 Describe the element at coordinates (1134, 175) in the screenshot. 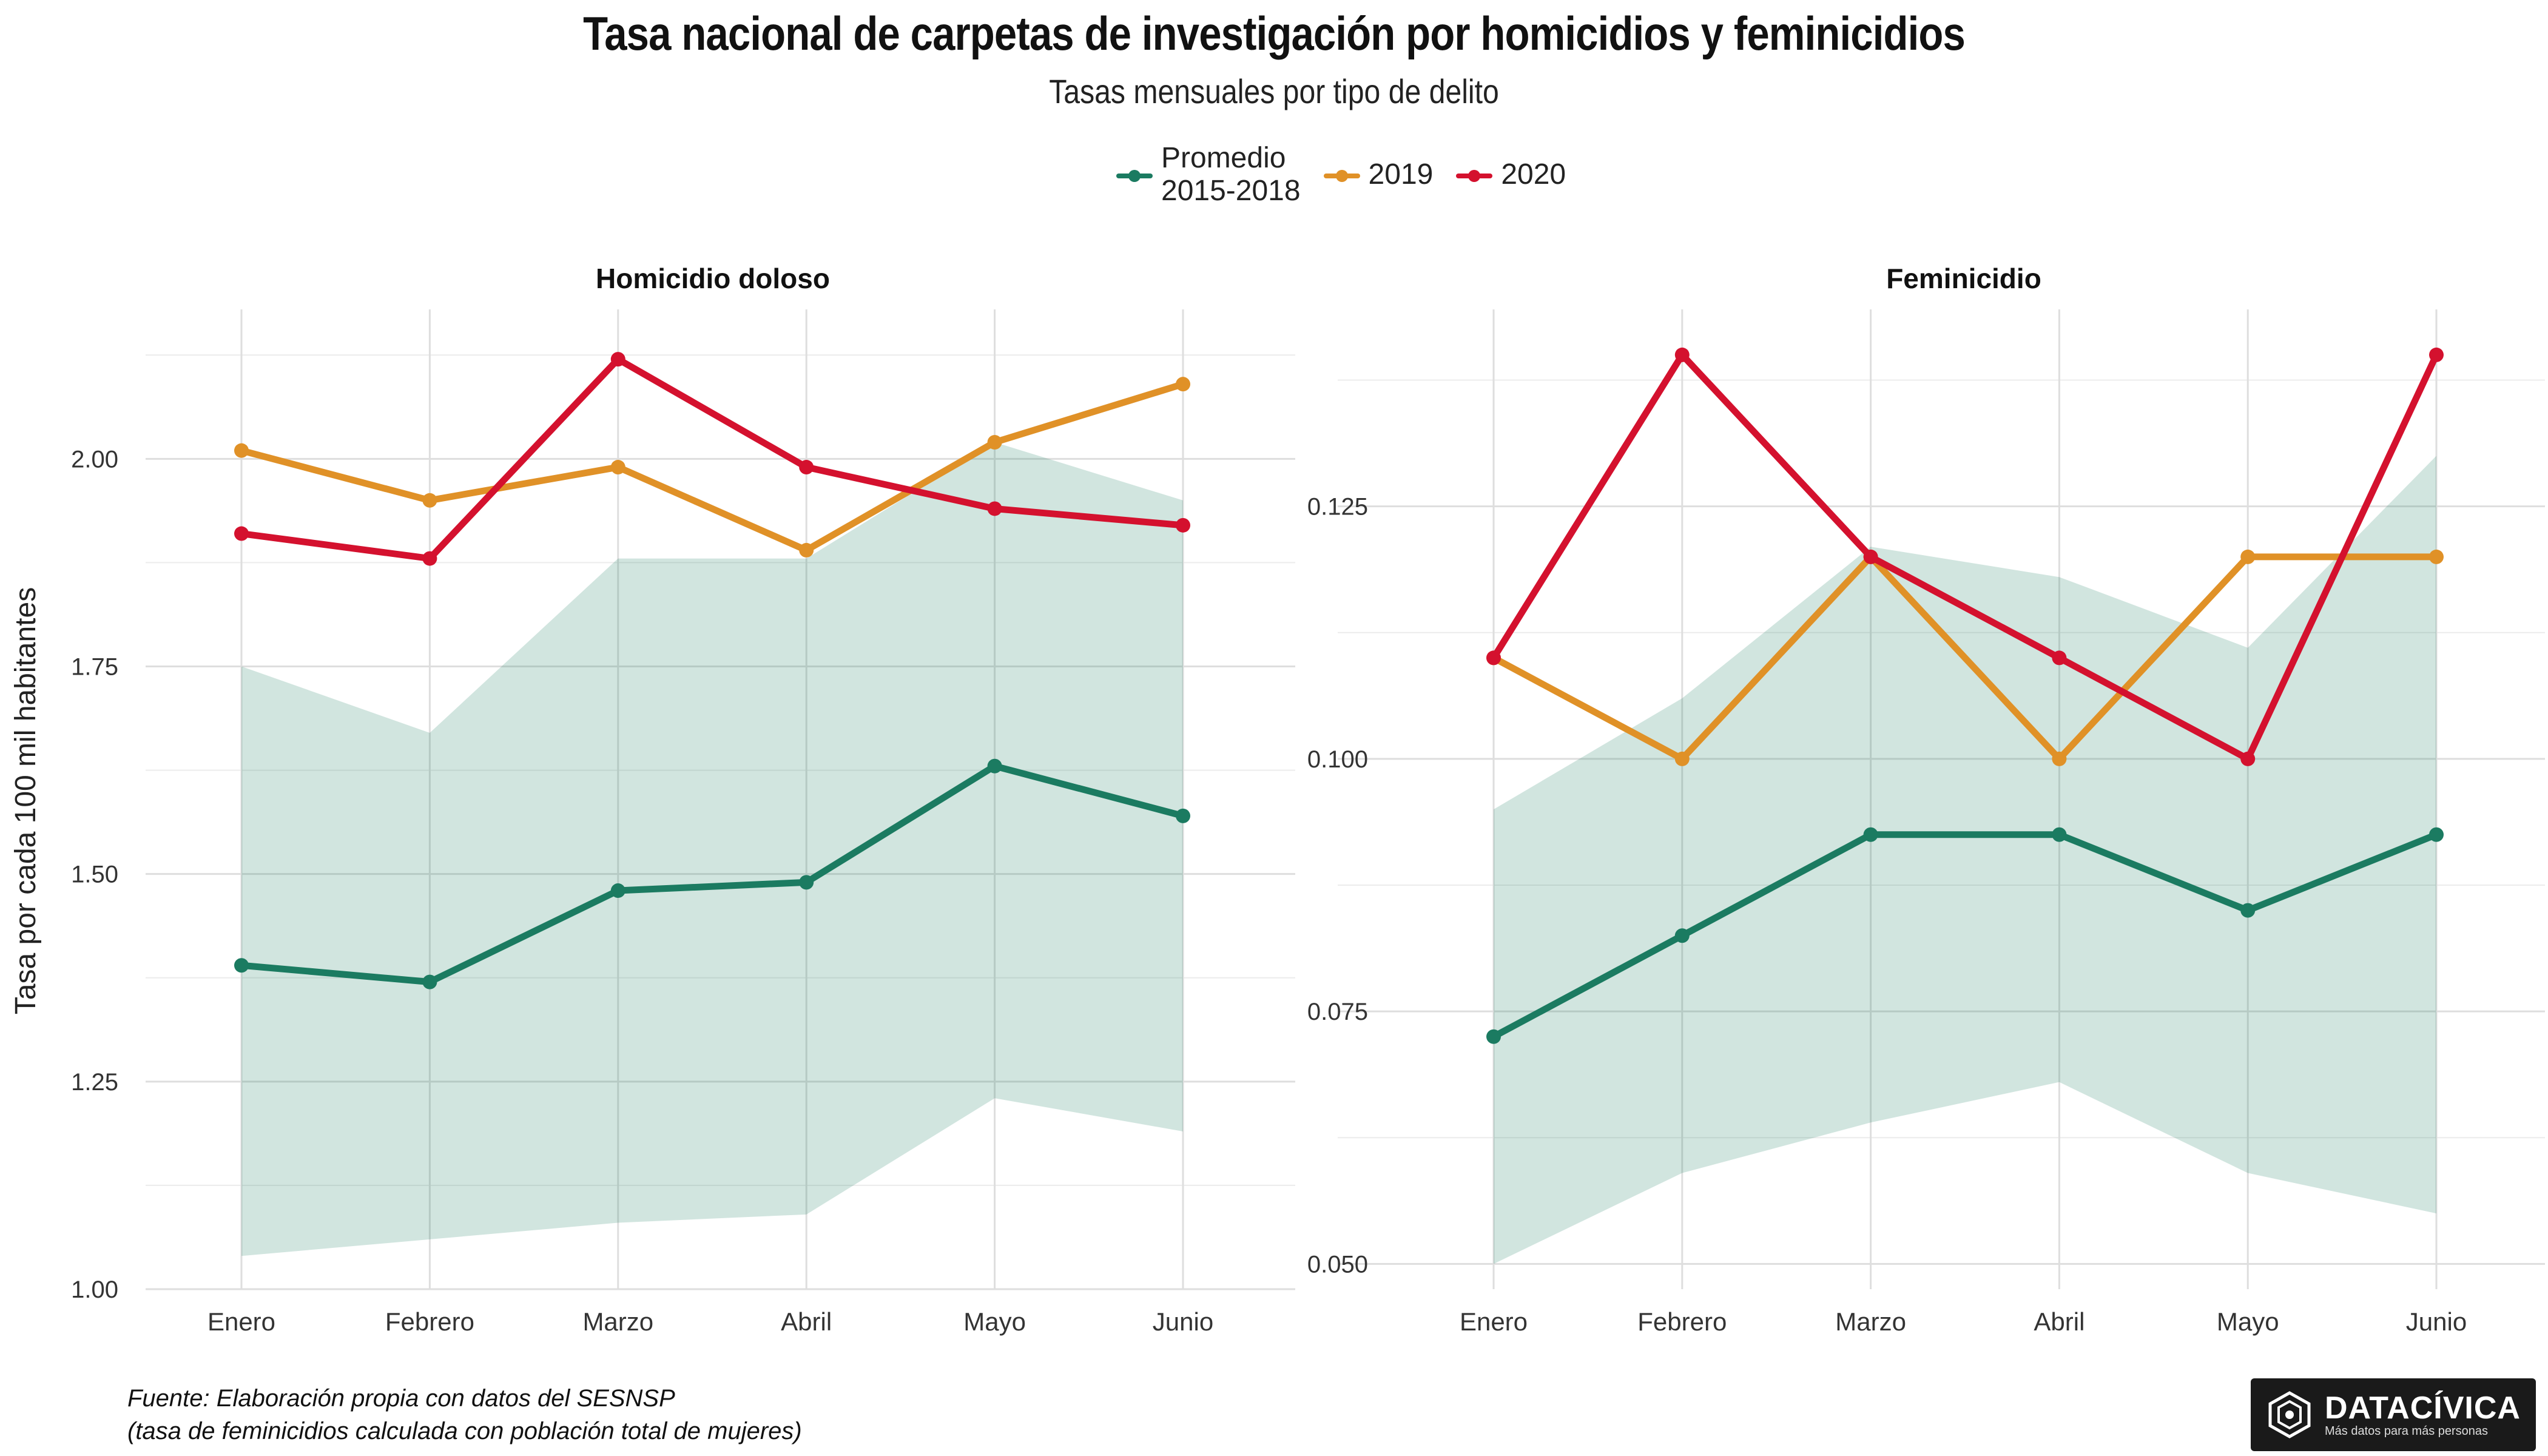

I see `legend-key-promedio` at that location.